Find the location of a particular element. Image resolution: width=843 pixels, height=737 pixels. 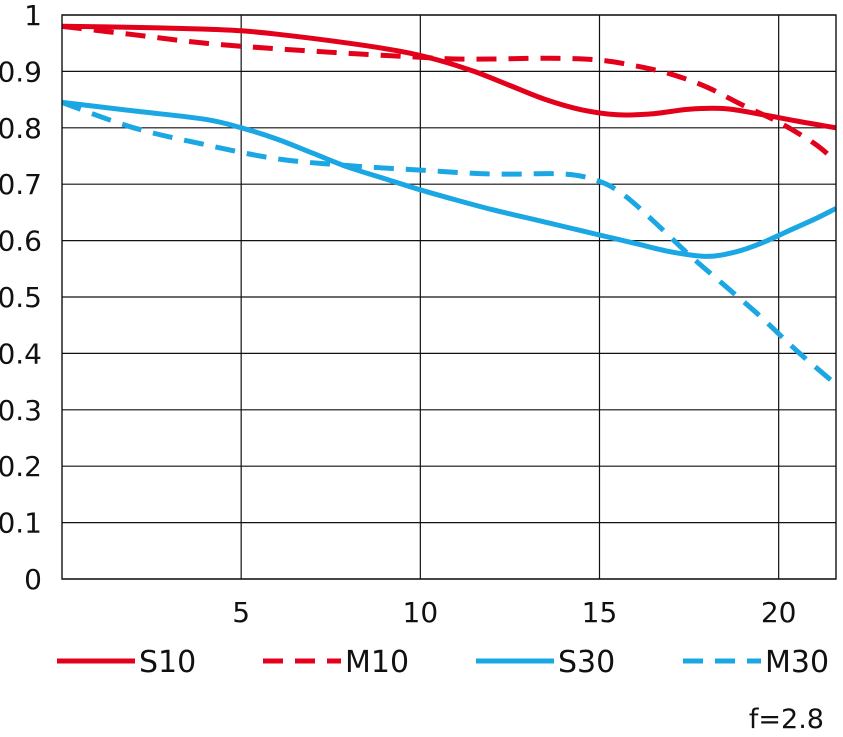

y-tick-label: 0.1 is located at coordinates (21, 523).